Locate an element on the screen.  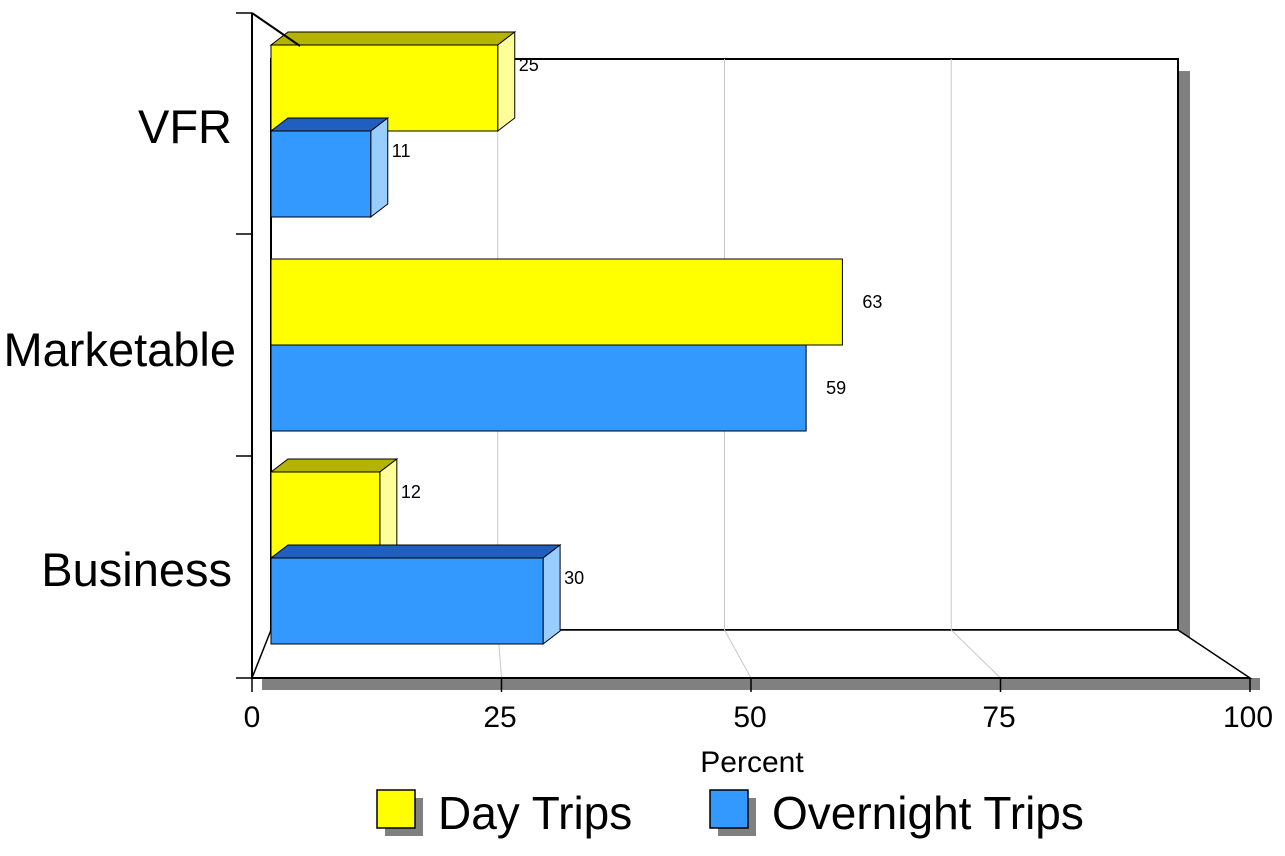
x-tick-label-50: 50 is located at coordinates (749, 717).